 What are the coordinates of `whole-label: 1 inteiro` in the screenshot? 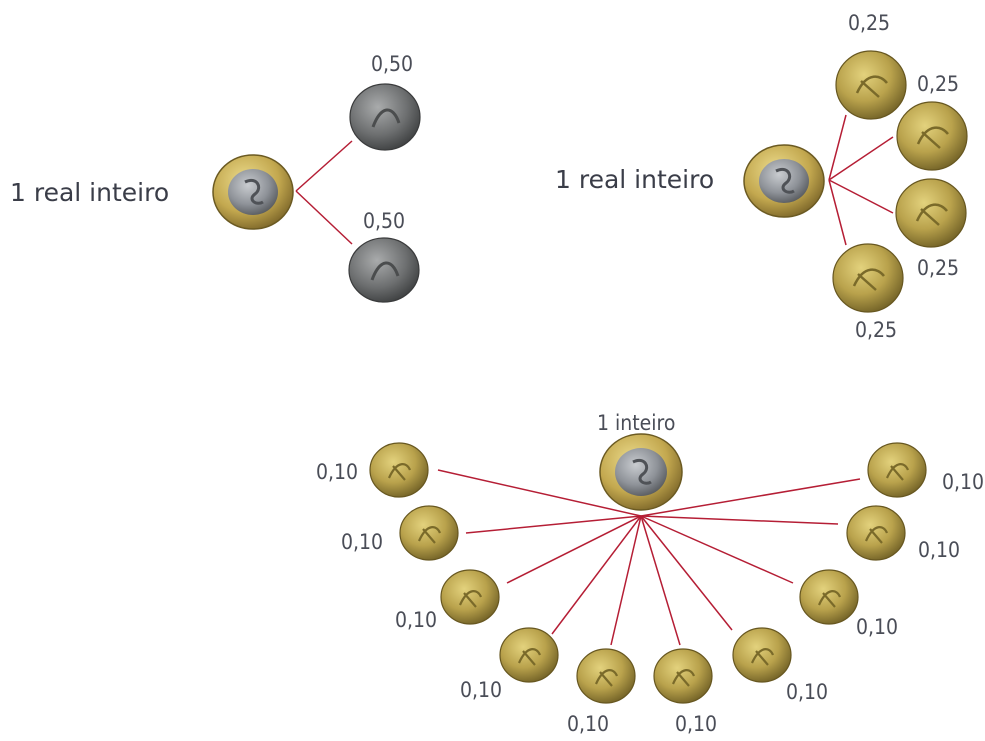 It's located at (636, 423).